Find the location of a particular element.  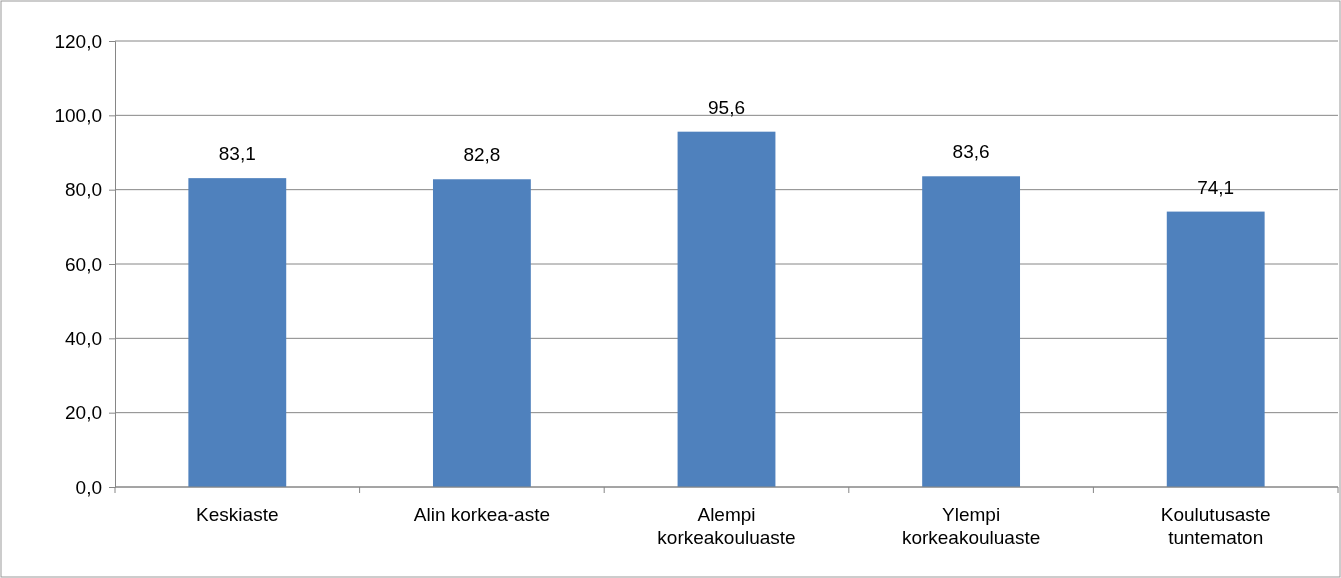

y-tick-label: 0,0 is located at coordinates (88, 487).